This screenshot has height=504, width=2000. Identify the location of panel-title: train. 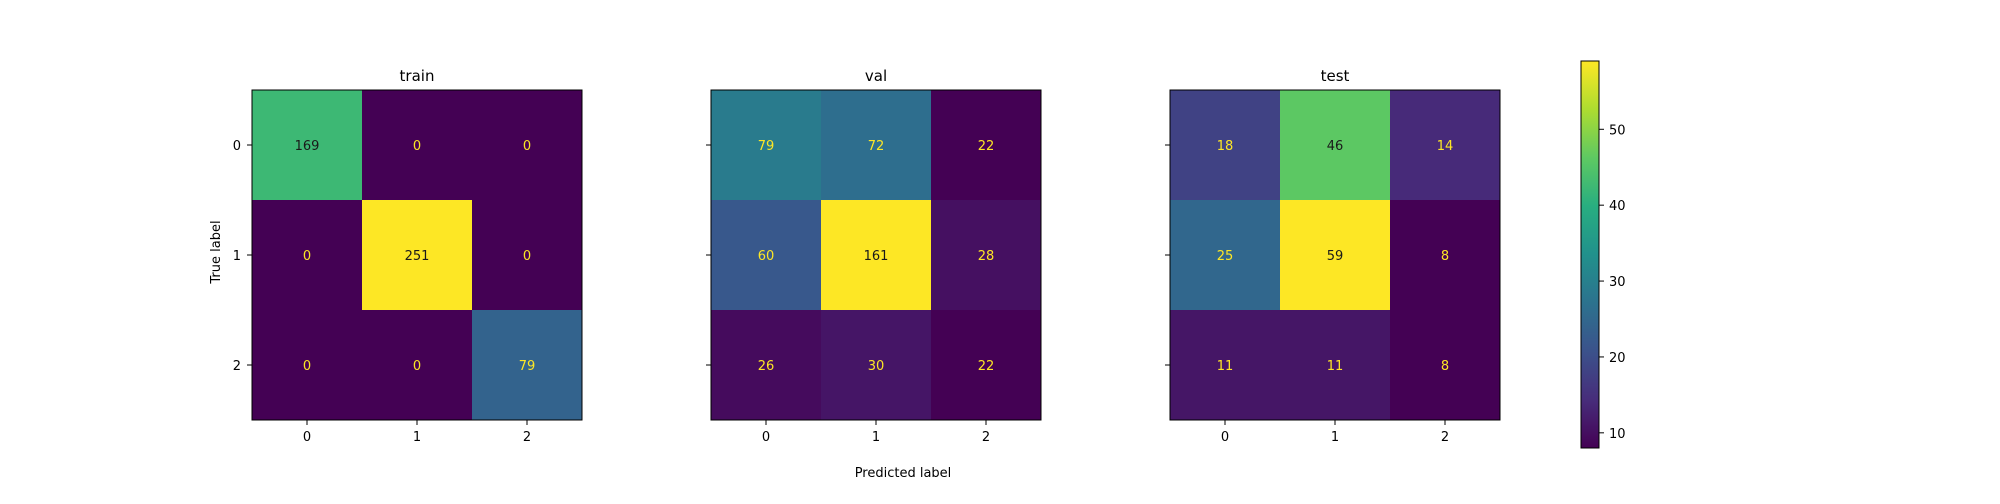
(417, 76).